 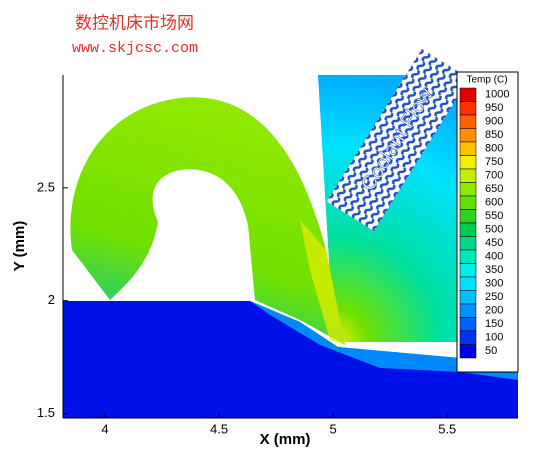 I want to click on colorbar-label: 950, so click(x=494, y=108).